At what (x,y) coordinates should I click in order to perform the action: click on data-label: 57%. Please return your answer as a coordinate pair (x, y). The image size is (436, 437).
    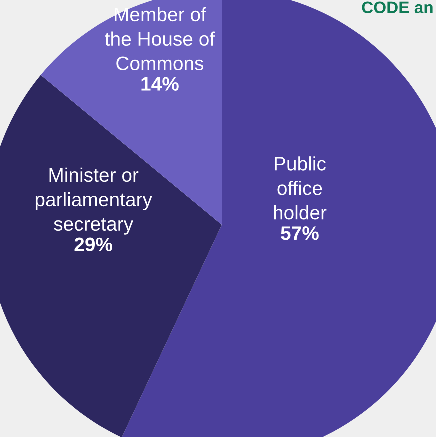
    Looking at the image, I should click on (300, 233).